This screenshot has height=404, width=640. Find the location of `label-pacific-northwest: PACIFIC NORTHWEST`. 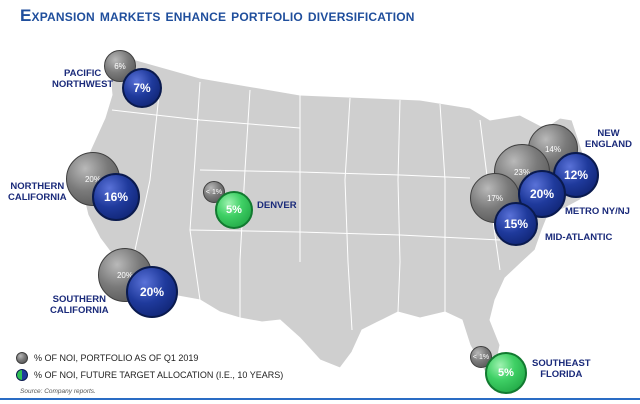

label-pacific-northwest: PACIFIC NORTHWEST is located at coordinates (82, 79).